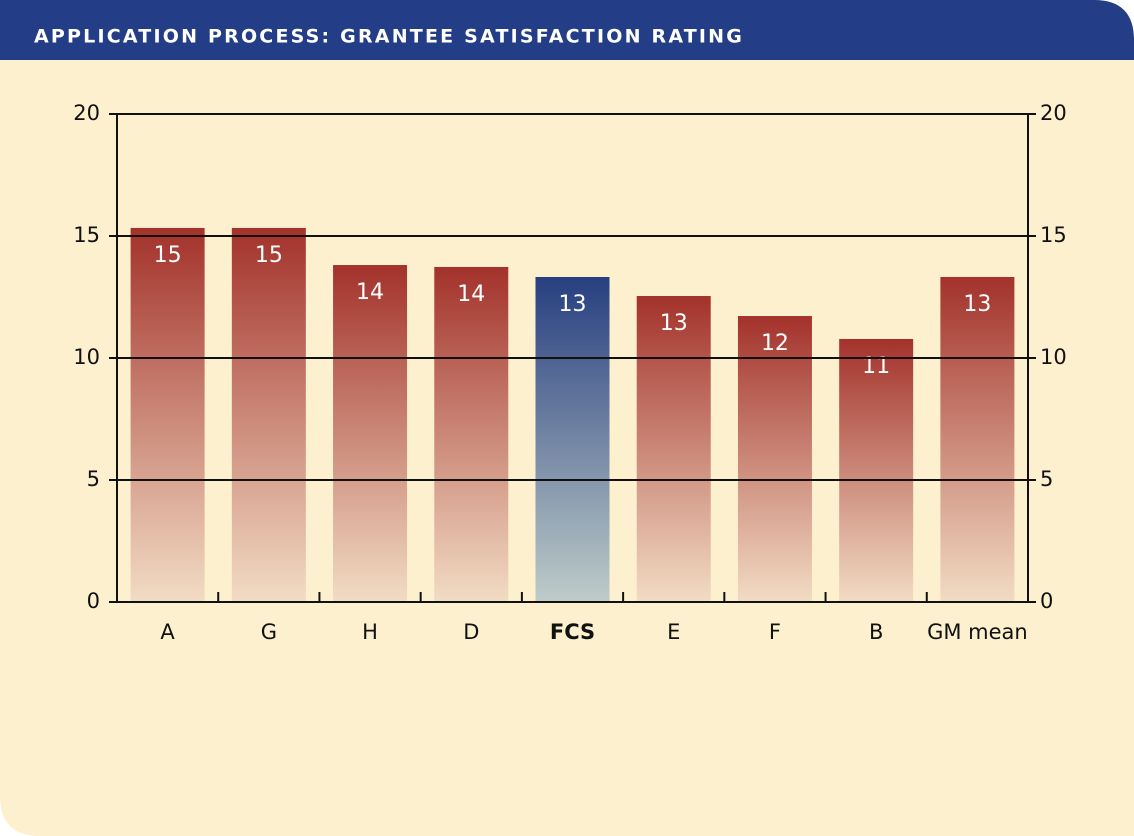  I want to click on y2-tick-label: 20, so click(1053, 113).